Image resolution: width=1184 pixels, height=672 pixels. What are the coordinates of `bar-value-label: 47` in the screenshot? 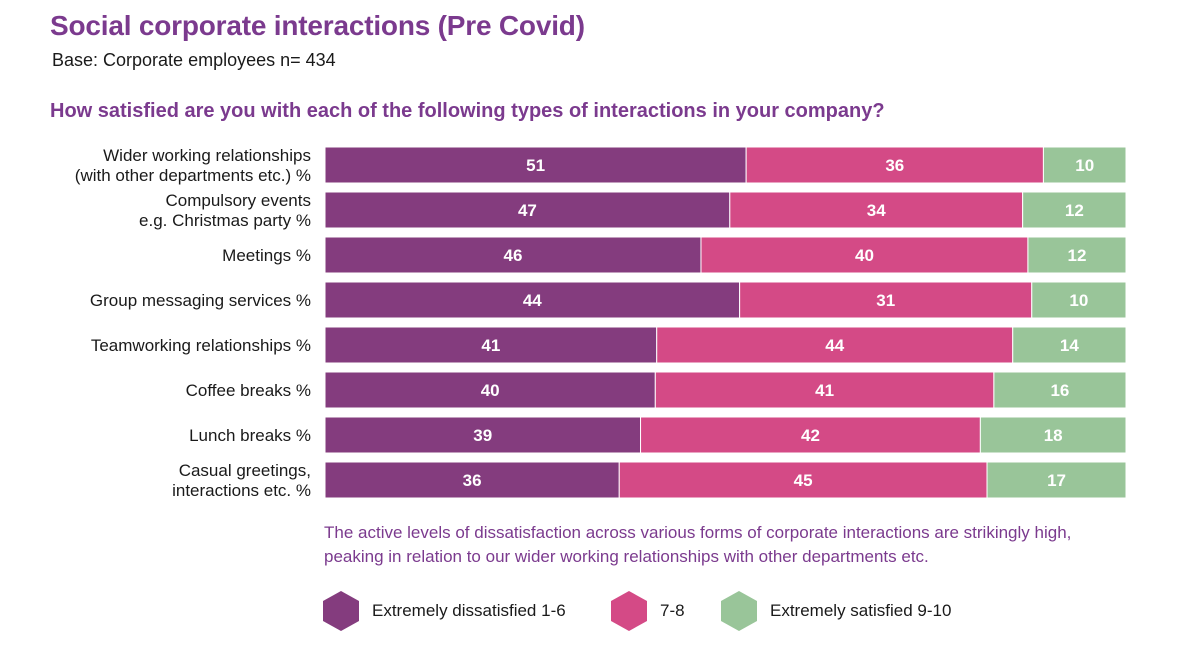 It's located at (527, 210).